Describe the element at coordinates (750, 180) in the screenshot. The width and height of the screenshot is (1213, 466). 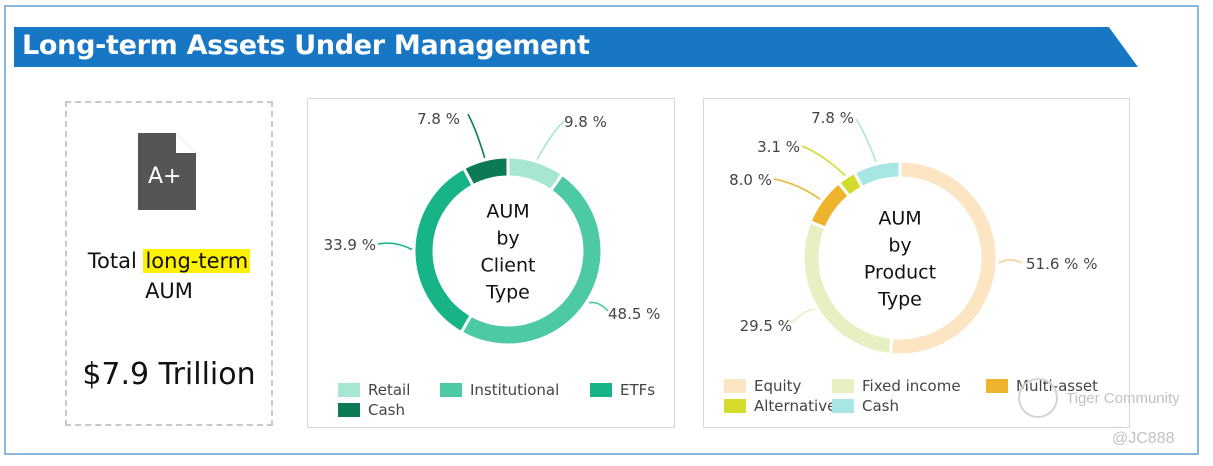
I see `data-label-multi-asset: 8.0 %` at that location.